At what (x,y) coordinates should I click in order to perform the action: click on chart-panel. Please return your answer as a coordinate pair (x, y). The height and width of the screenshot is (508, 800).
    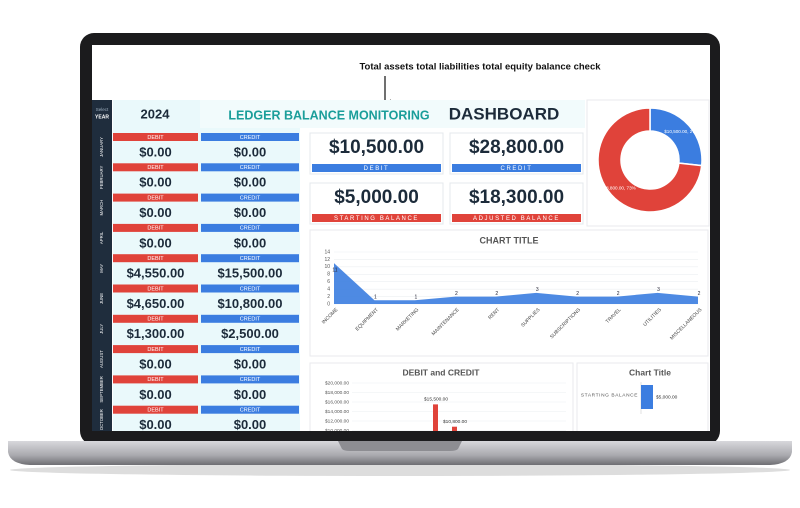
    Looking at the image, I should click on (441, 396).